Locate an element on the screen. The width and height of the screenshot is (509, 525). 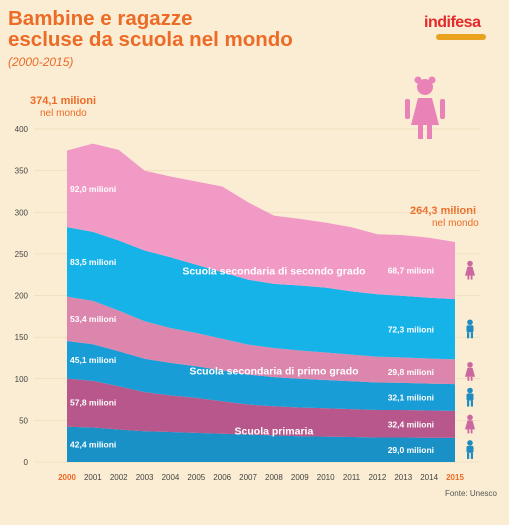
x-tick-label: 2000 is located at coordinates (67, 477).